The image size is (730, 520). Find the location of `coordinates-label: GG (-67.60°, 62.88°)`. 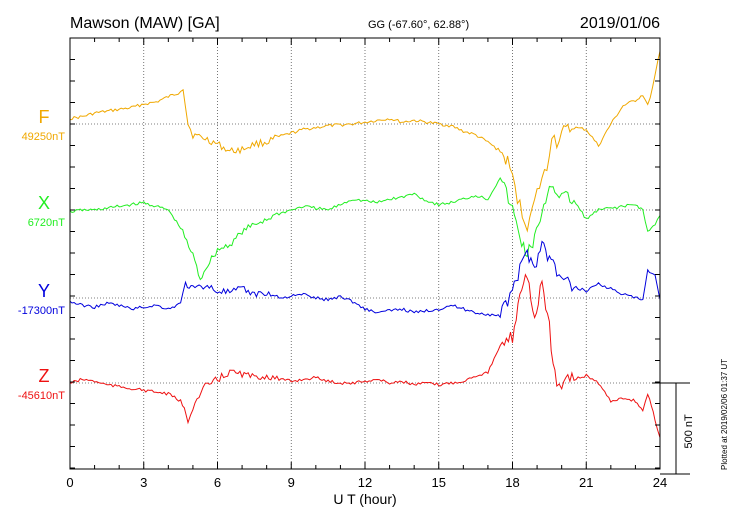

coordinates-label: GG (-67.60°, 62.88°) is located at coordinates (418, 25).